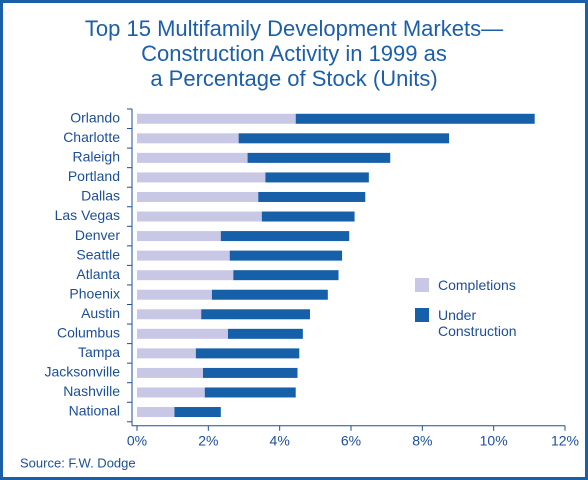 The height and width of the screenshot is (480, 588). What do you see at coordinates (100, 196) in the screenshot?
I see `y-tick-label: Dallas` at bounding box center [100, 196].